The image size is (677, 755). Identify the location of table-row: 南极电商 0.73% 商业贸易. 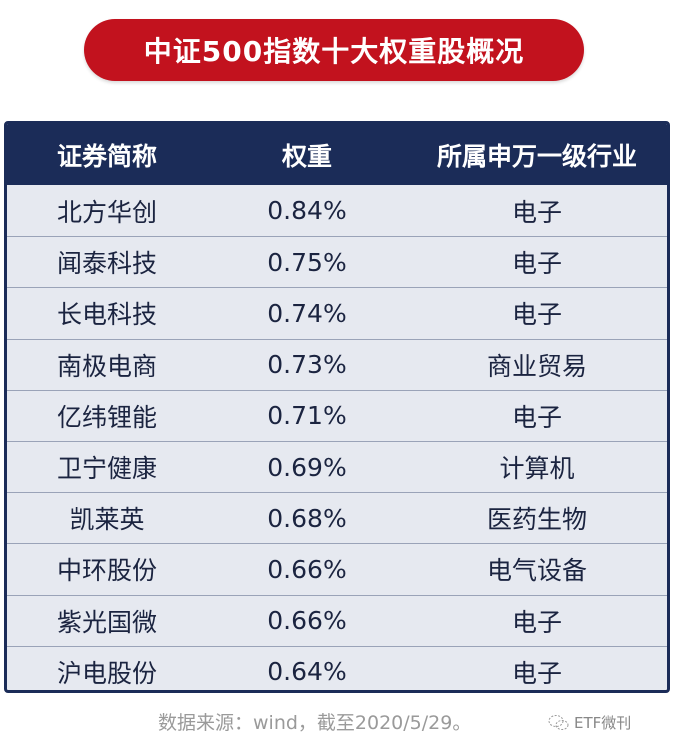
(337, 364).